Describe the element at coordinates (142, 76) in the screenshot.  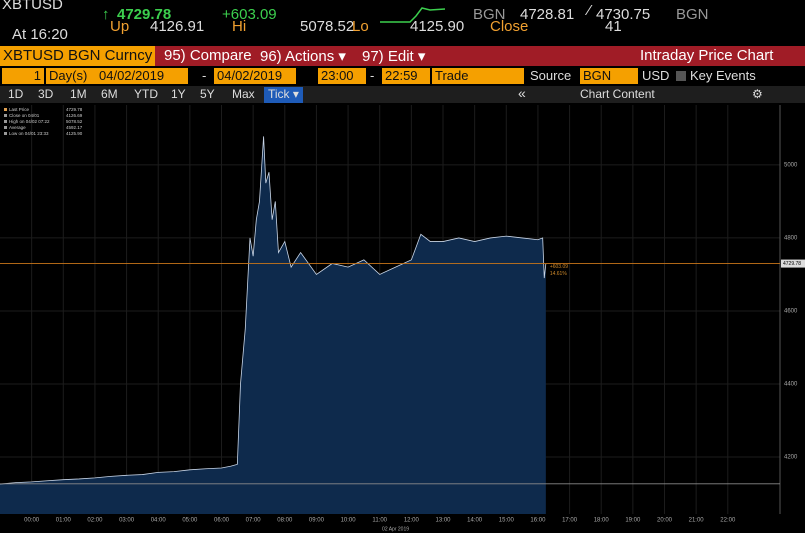
I see `start-date: 04/02/2019` at that location.